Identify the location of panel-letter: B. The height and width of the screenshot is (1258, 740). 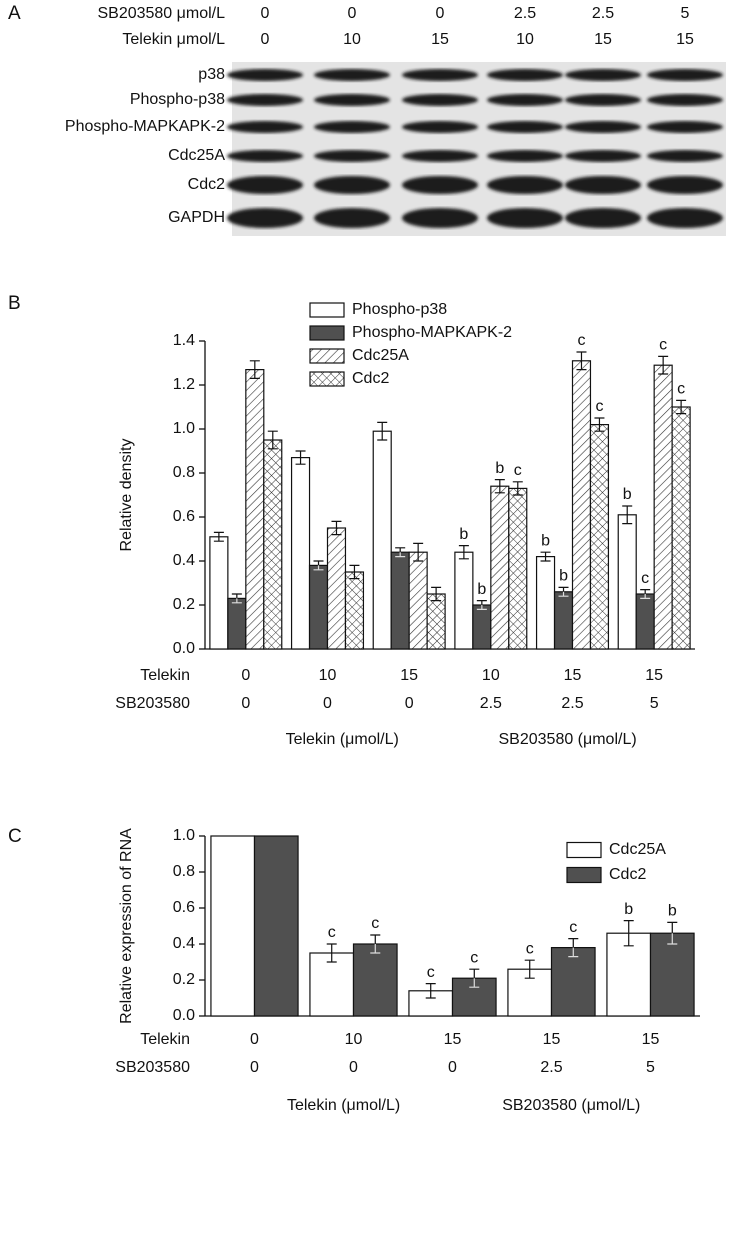
(14, 303).